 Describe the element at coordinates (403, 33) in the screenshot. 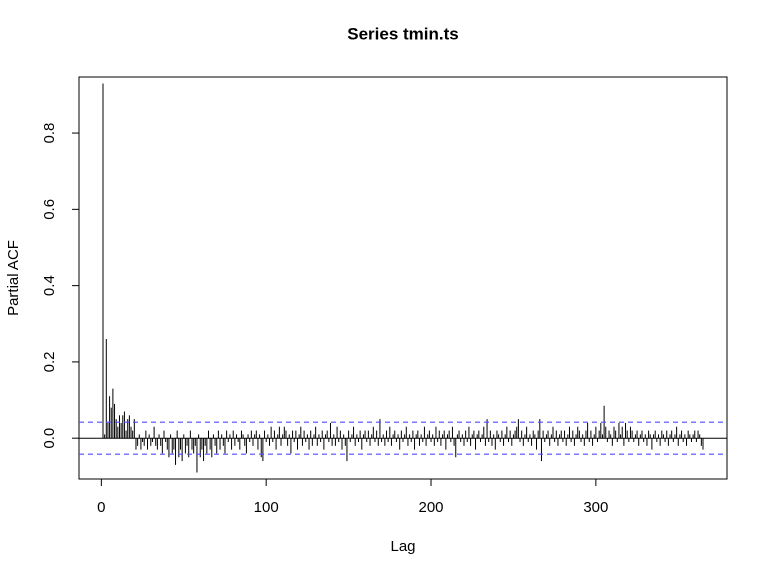

I see `chart-title: Series tmin.ts` at that location.